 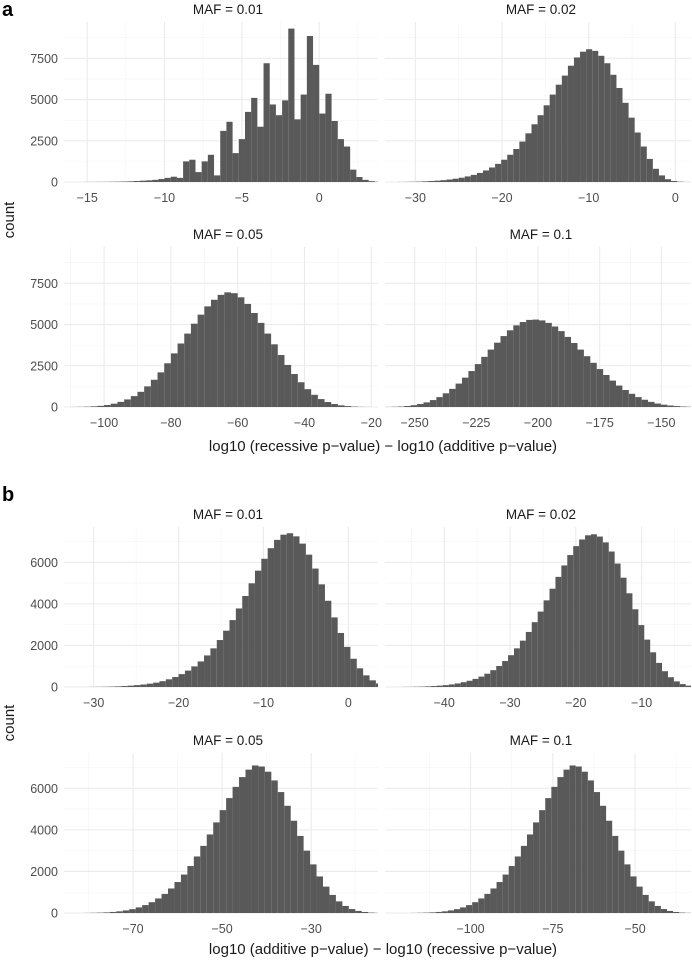 I want to click on facet-a-maf-002: MAF = 0.02 −30 −20 −10 0, so click(x=538, y=103).